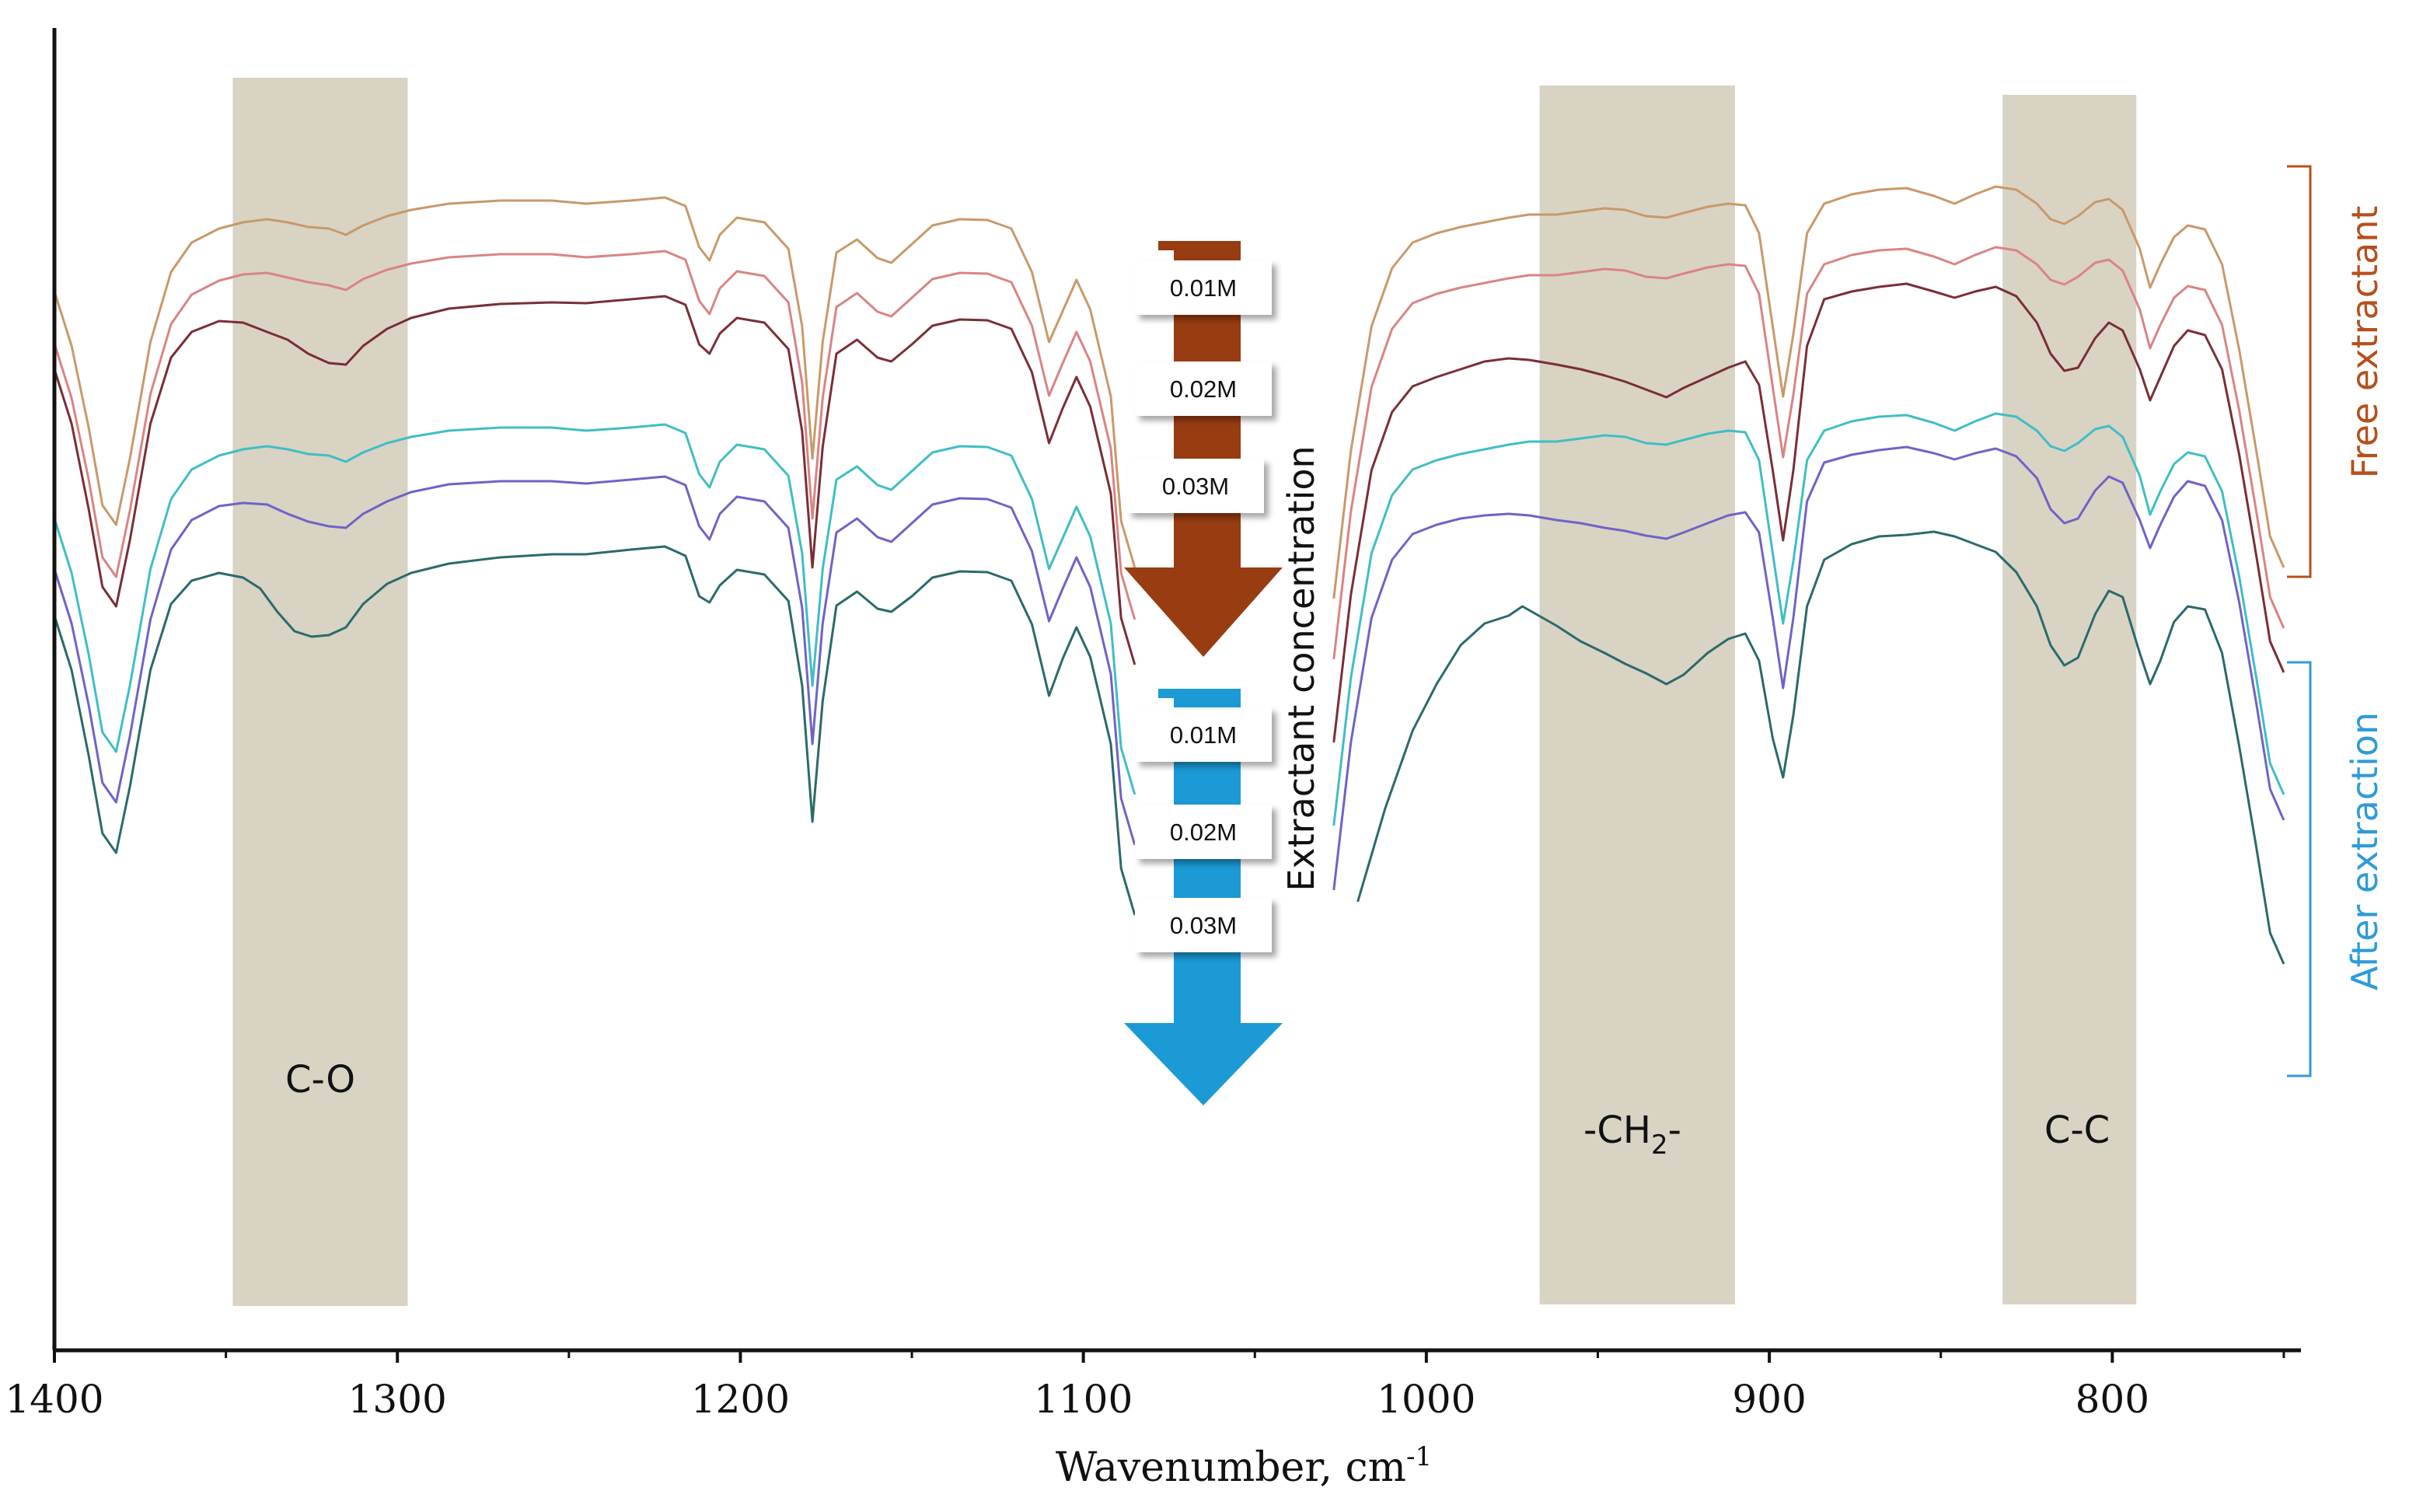  I want to click on series-after-0.03M, so click(595, 730).